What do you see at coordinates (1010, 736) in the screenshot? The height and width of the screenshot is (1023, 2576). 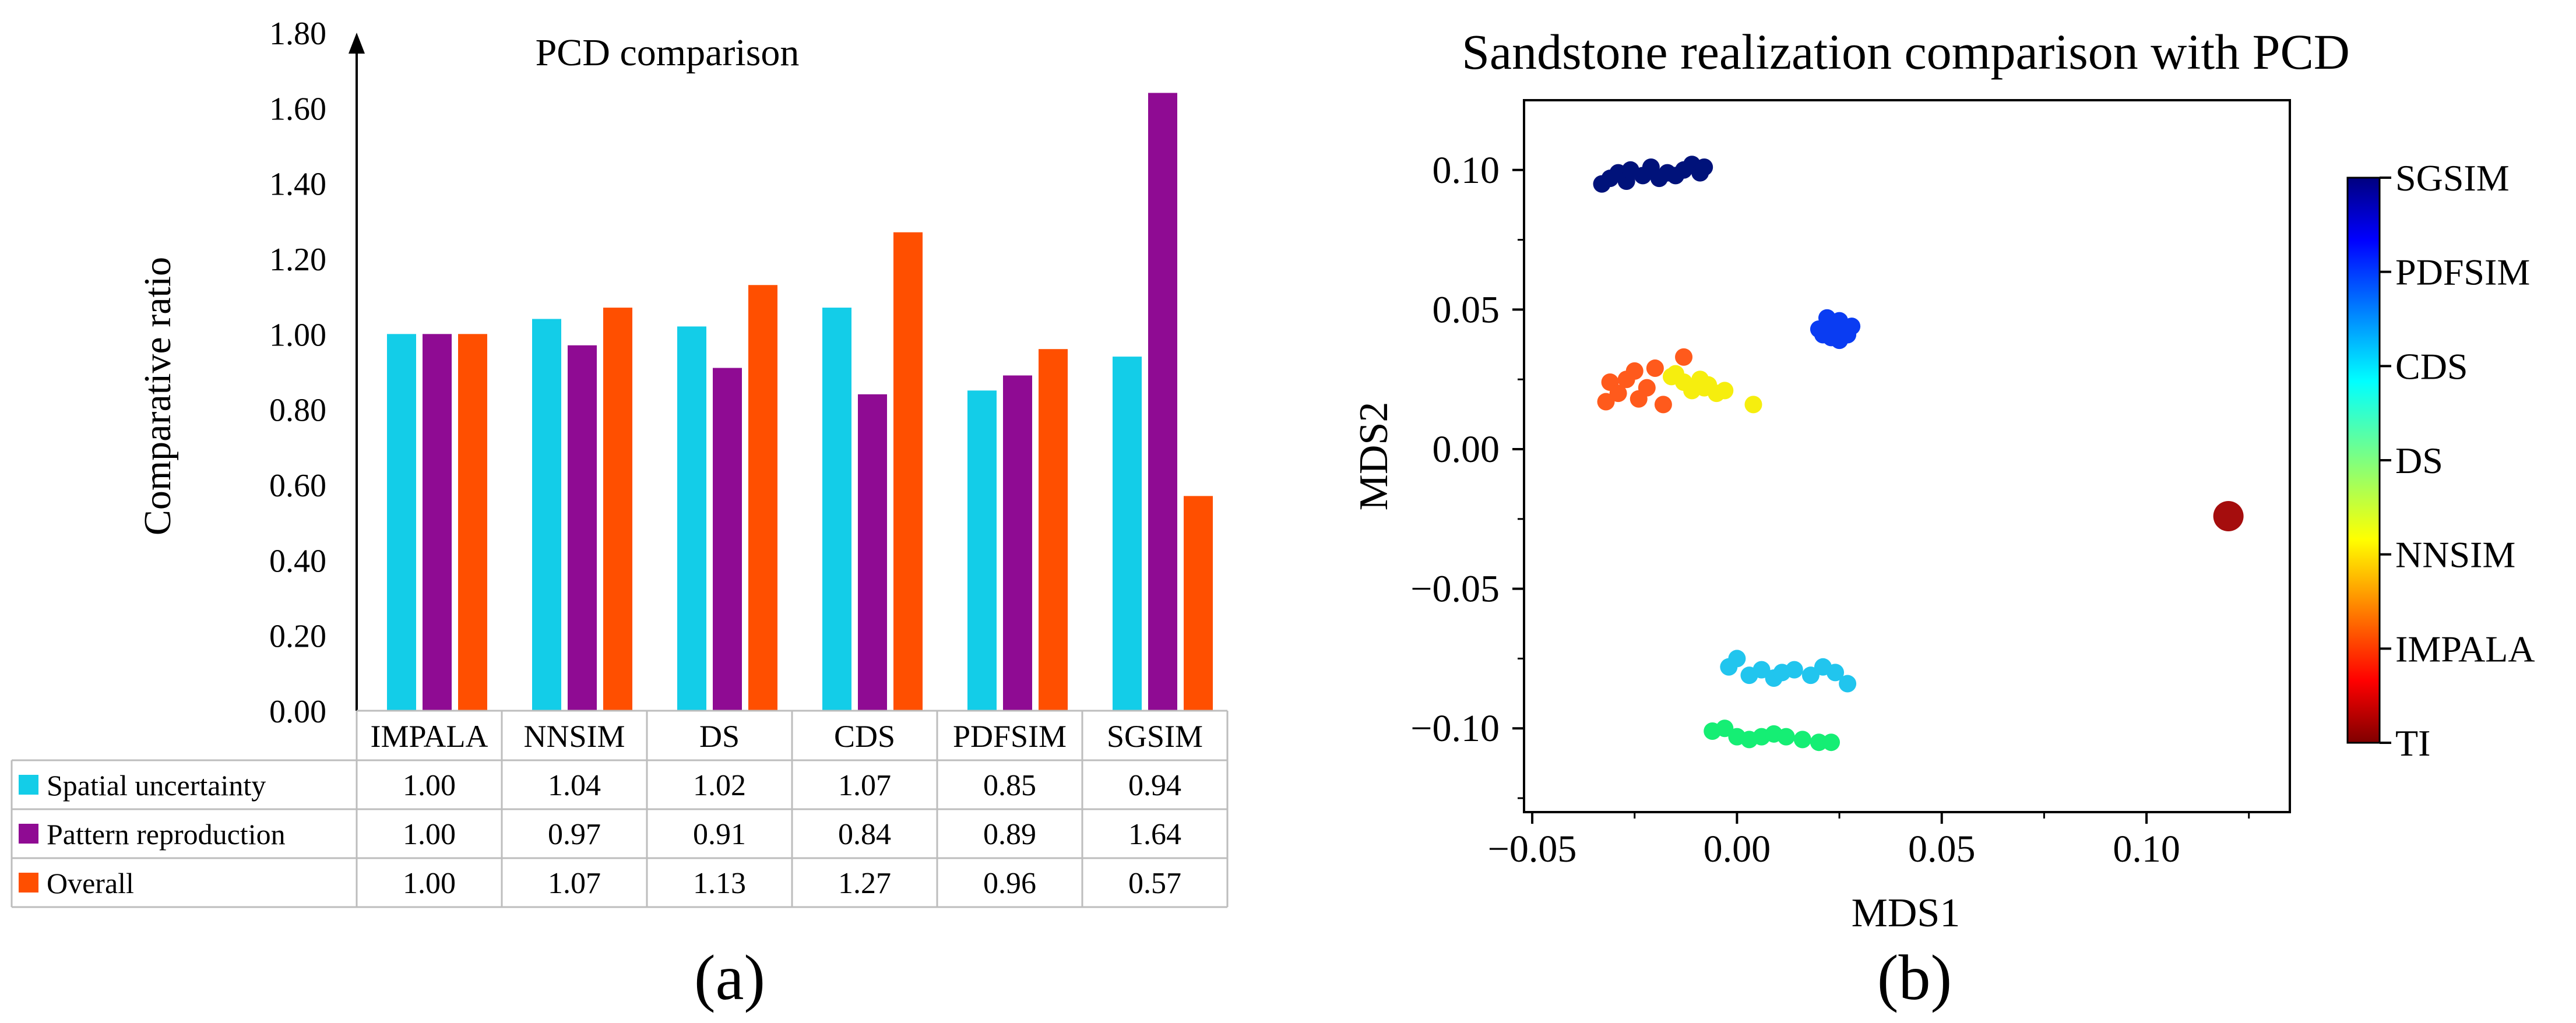 I see `category-label: PDFSIM` at bounding box center [1010, 736].